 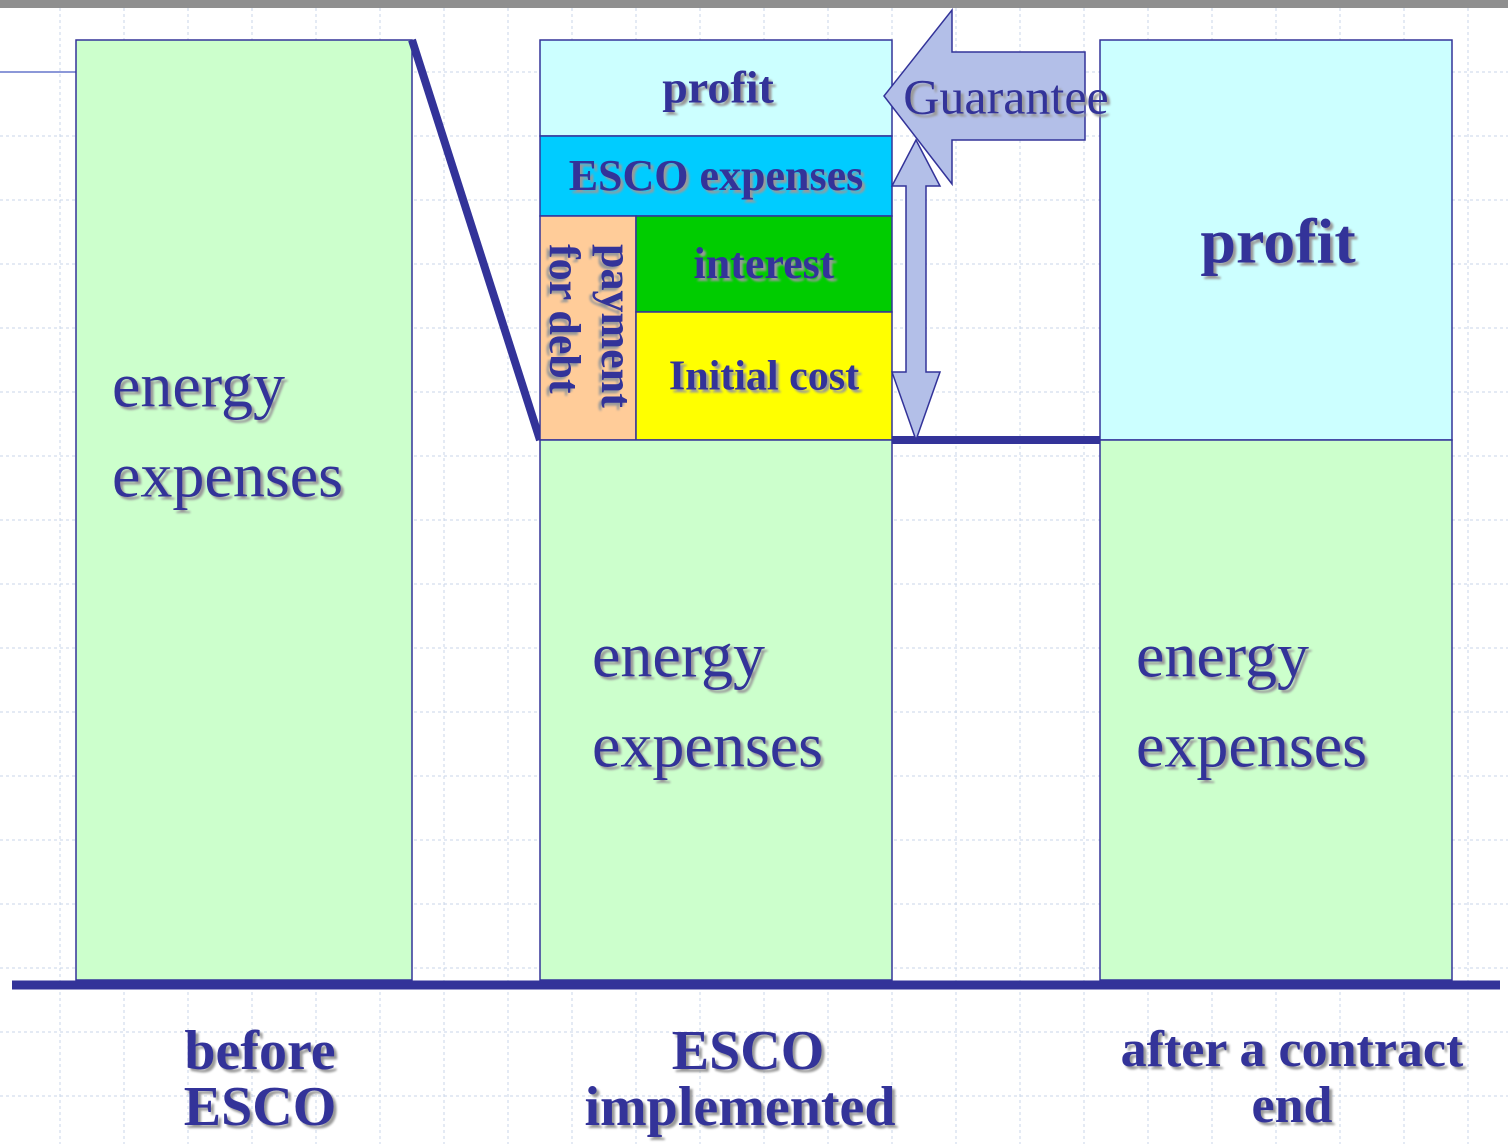 I want to click on column-label: end, so click(x=1292, y=1105).